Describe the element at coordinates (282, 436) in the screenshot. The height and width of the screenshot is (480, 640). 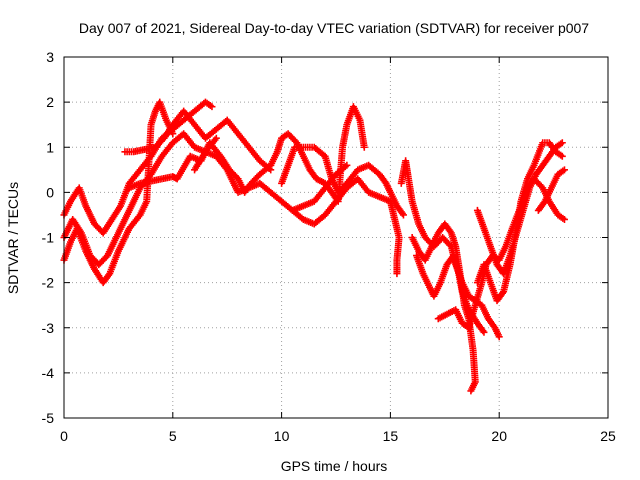
I see `x-tick-label: 10` at that location.